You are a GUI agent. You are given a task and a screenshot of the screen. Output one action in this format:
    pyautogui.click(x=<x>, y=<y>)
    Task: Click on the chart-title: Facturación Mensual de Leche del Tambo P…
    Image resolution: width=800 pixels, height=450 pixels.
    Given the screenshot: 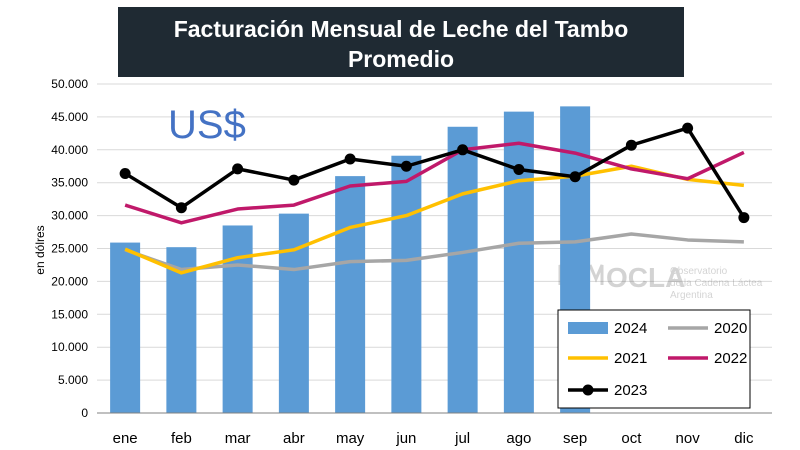 What is the action you would take?
    pyautogui.click(x=401, y=44)
    